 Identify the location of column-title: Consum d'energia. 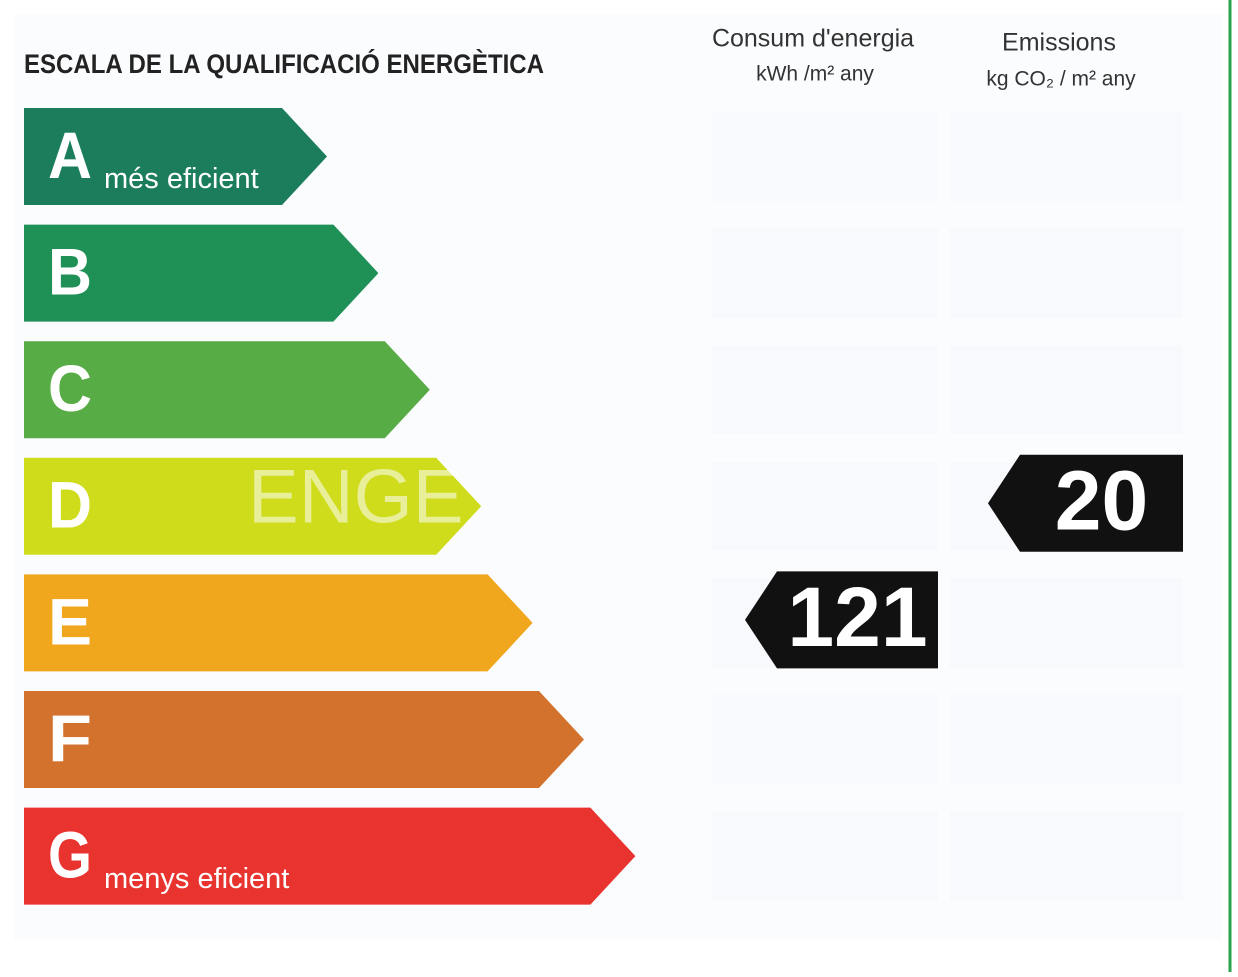
(813, 39).